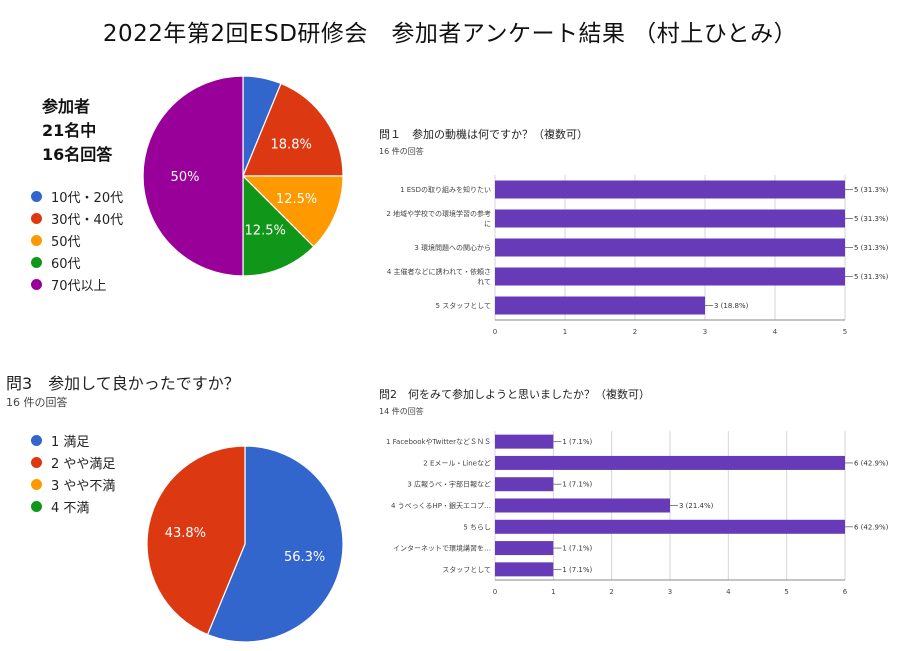  What do you see at coordinates (37, 402) in the screenshot?
I see `q3-response-count: 16 件の回答` at bounding box center [37, 402].